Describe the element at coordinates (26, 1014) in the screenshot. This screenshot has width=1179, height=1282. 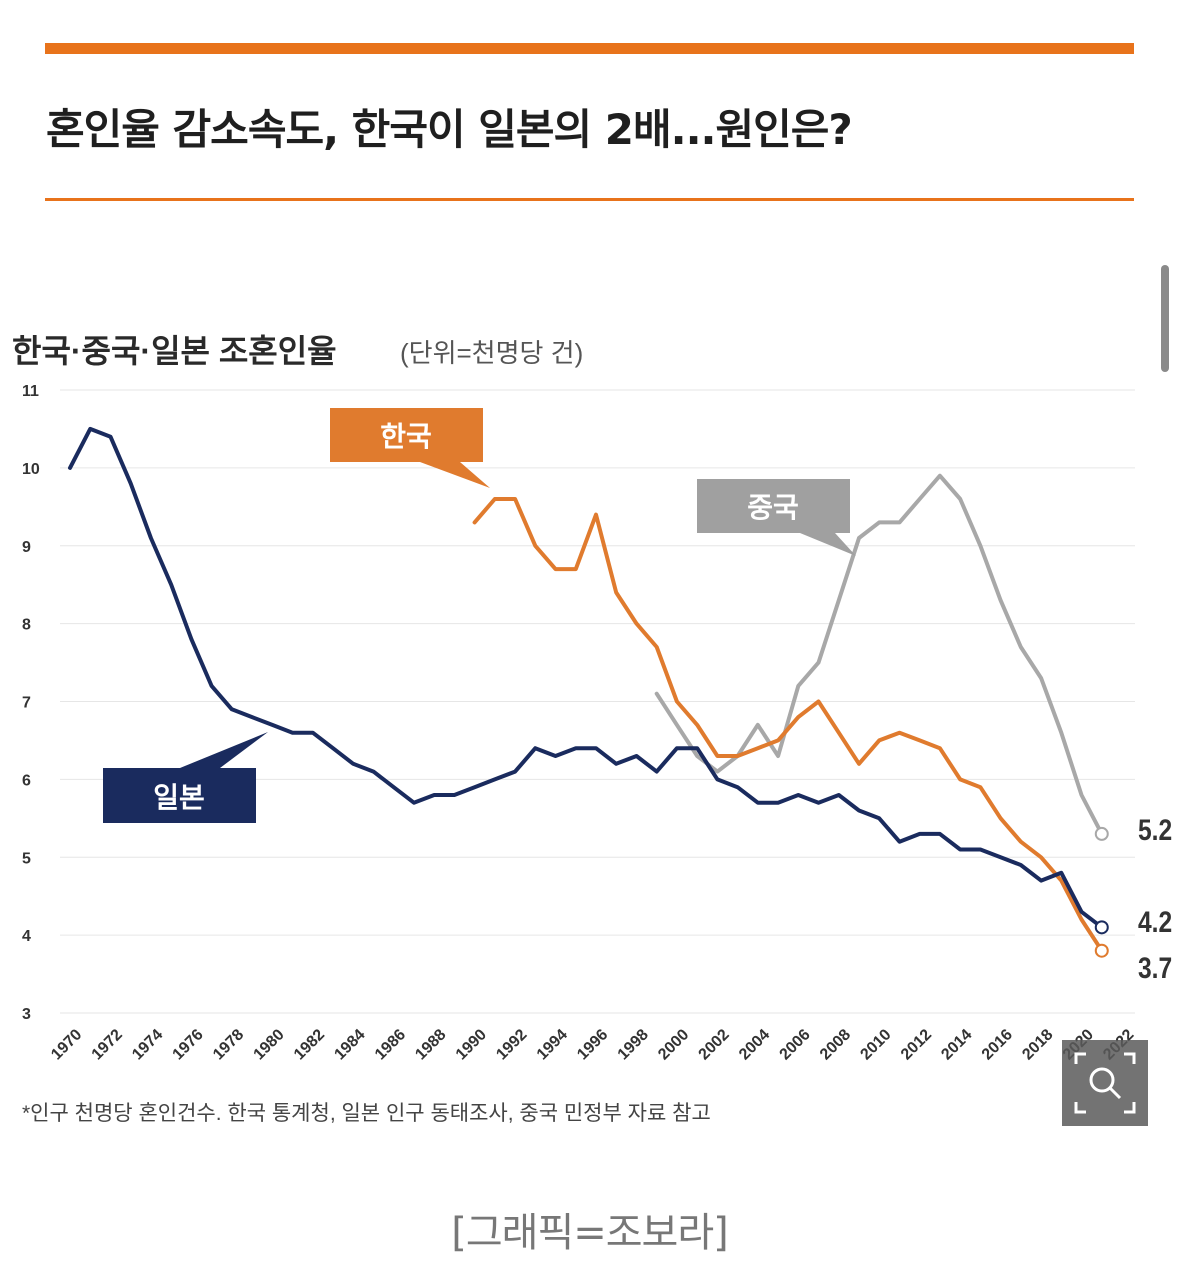
I see `y-tick-label: 3` at that location.